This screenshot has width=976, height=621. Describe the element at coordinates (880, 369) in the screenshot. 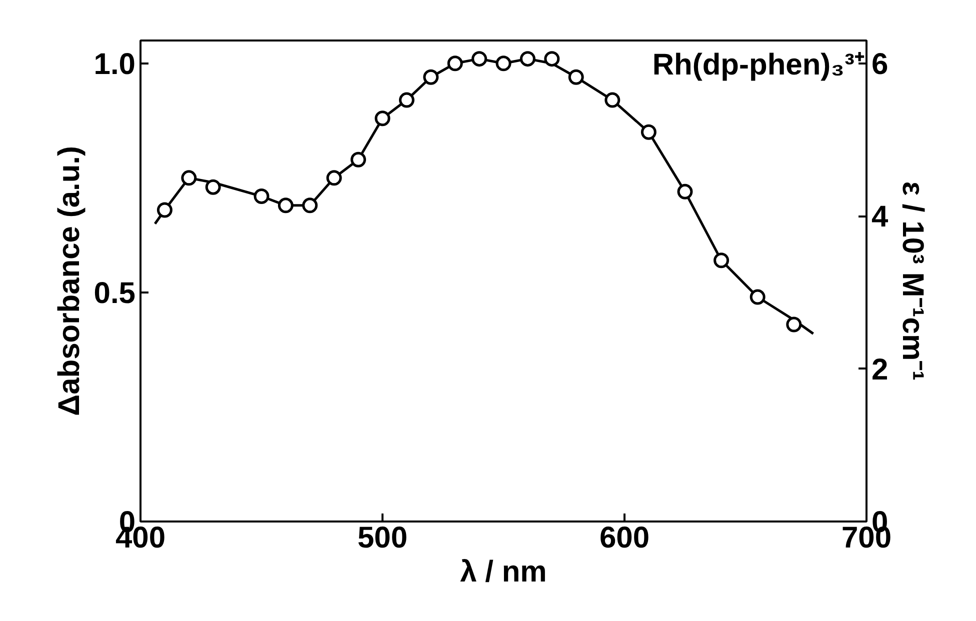

I see `y2-tick-label: 2` at that location.